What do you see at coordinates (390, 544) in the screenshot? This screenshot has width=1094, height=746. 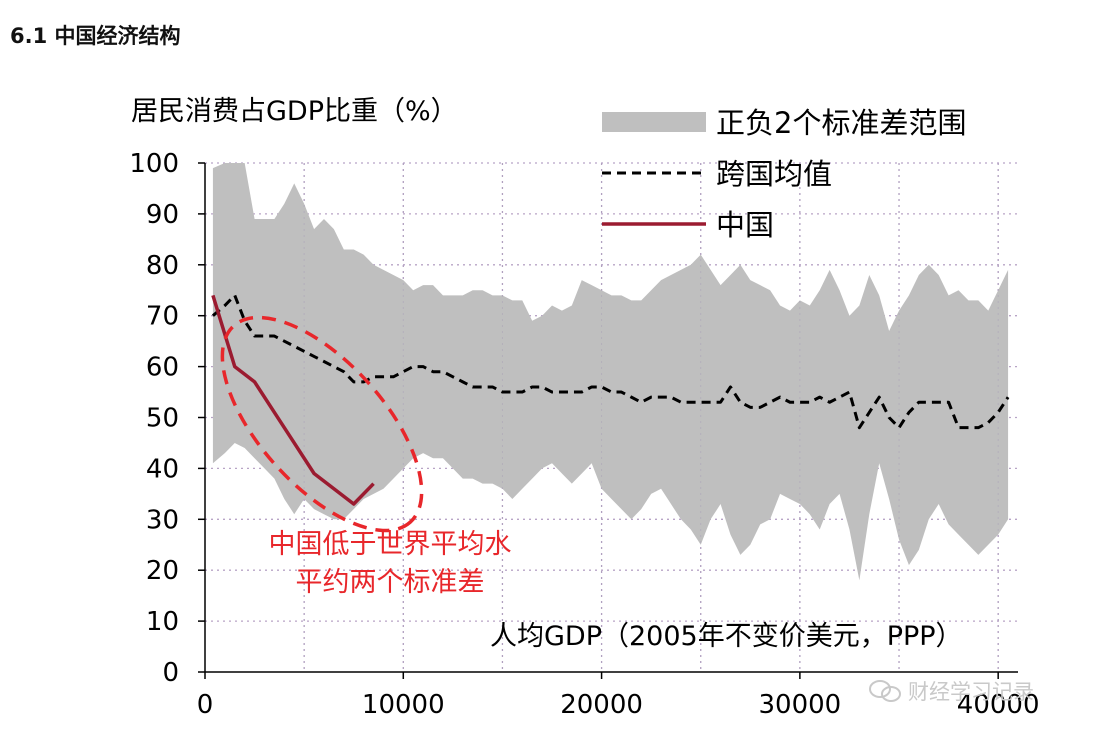 I see `annotation-text-line: 中国低于世界平均水` at bounding box center [390, 544].